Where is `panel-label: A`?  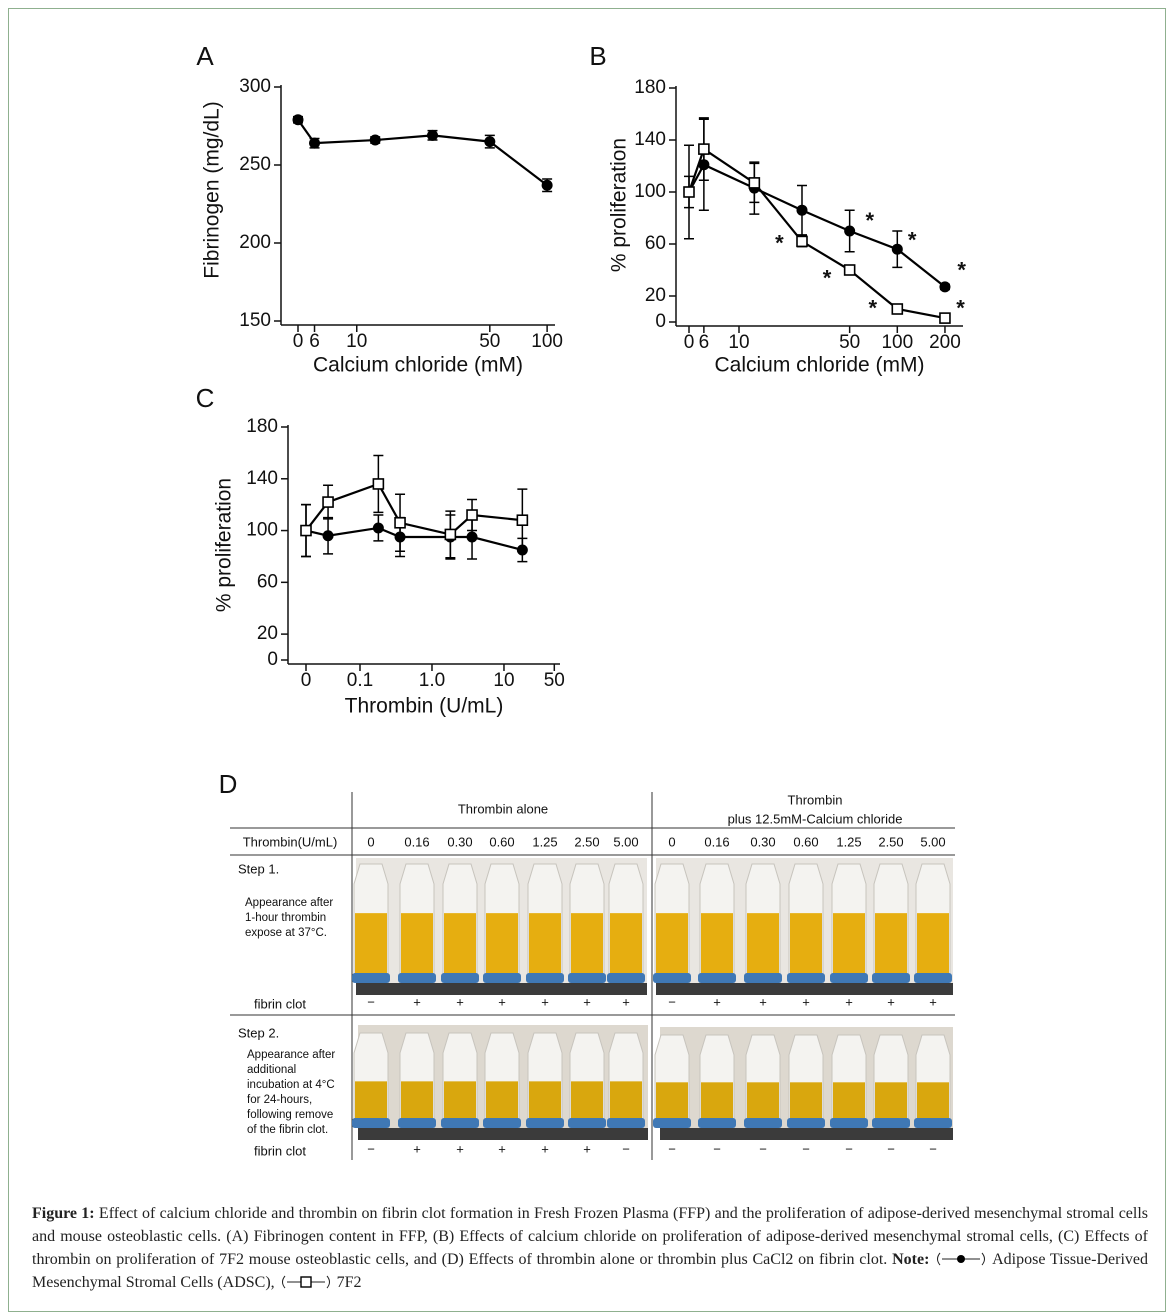
panel-label: A is located at coordinates (205, 56).